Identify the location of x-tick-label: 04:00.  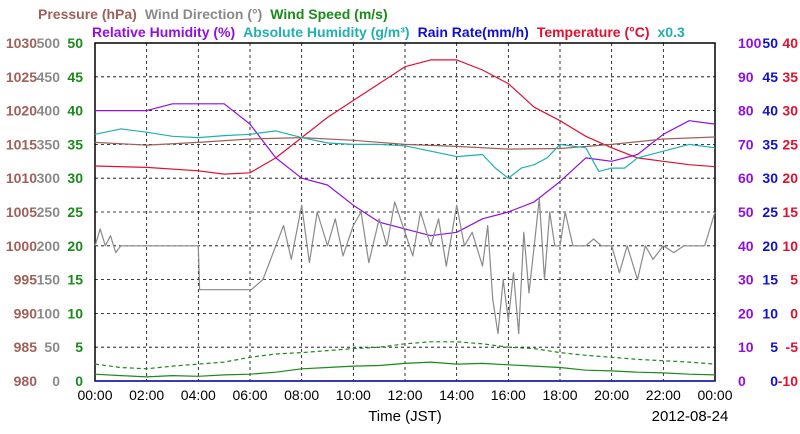
(198, 395).